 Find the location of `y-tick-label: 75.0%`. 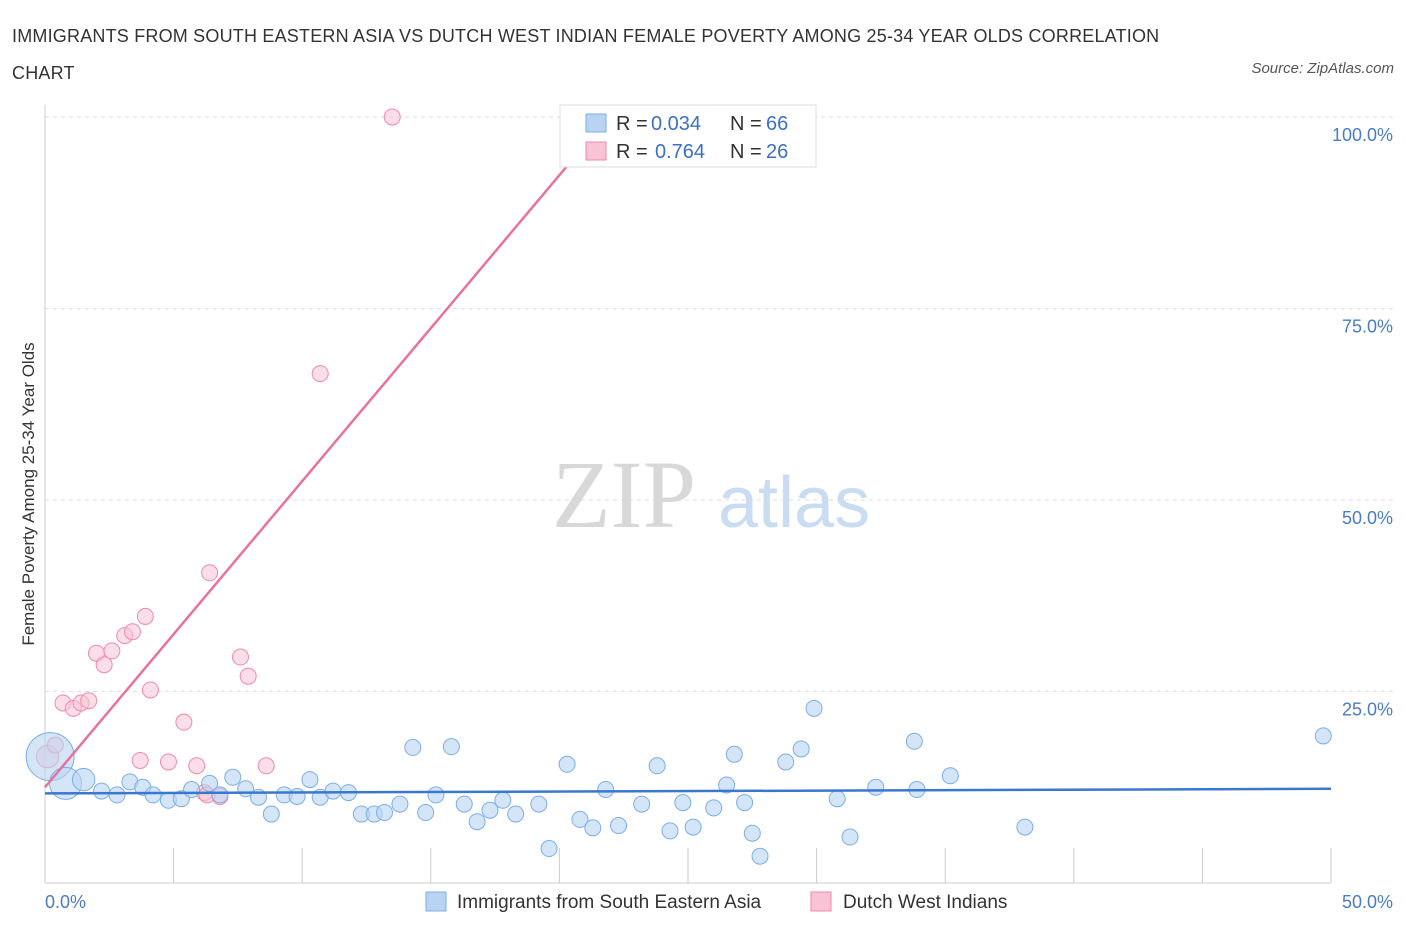

y-tick-label: 75.0% is located at coordinates (1367, 327).